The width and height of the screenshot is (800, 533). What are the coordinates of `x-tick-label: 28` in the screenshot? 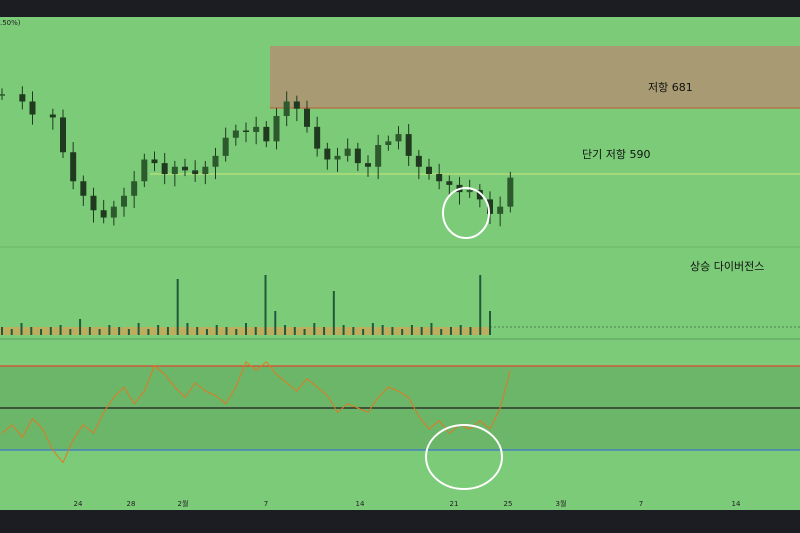 It's located at (131, 504).